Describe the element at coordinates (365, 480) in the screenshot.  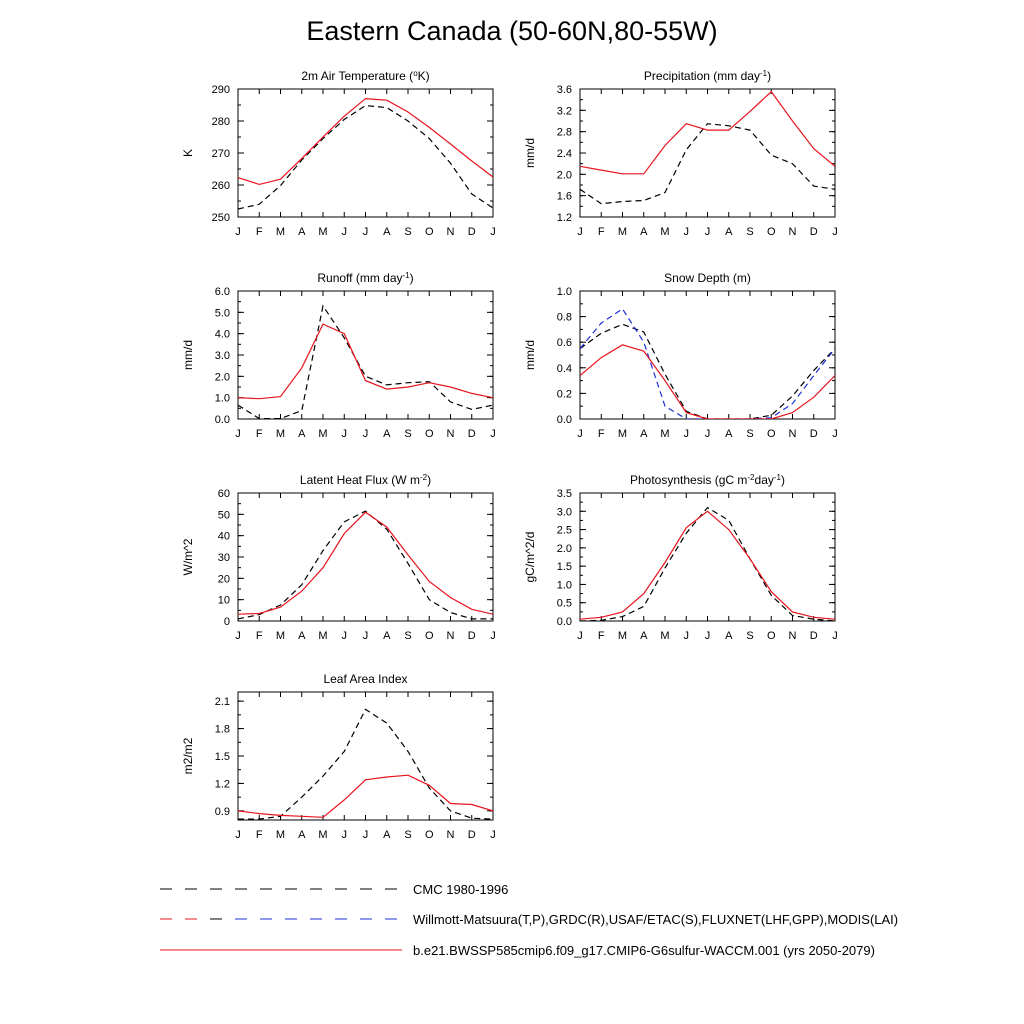
I see `panel-title: Latent Heat Flux (W m-2)` at that location.